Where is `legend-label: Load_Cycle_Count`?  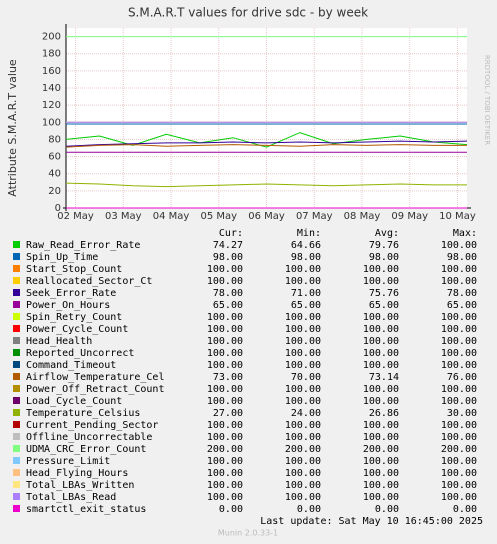
legend-label: Load_Cycle_Count is located at coordinates (74, 401).